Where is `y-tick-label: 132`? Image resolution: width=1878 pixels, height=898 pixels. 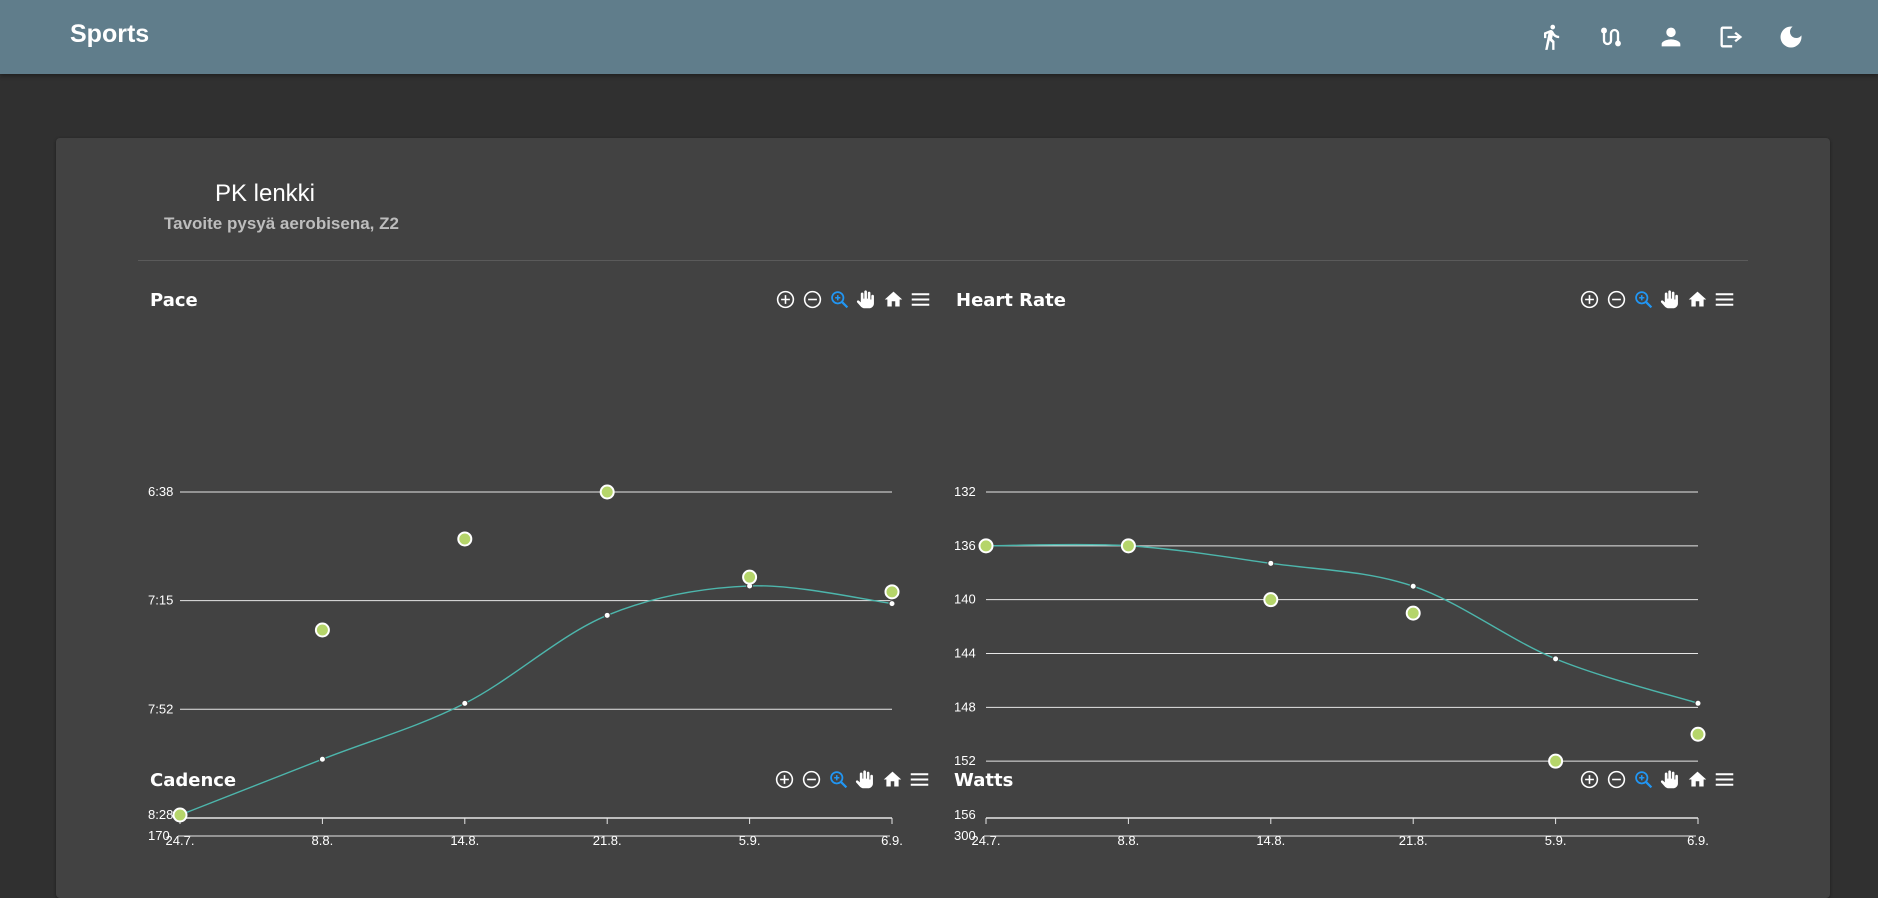
y-tick-label: 132 is located at coordinates (965, 491).